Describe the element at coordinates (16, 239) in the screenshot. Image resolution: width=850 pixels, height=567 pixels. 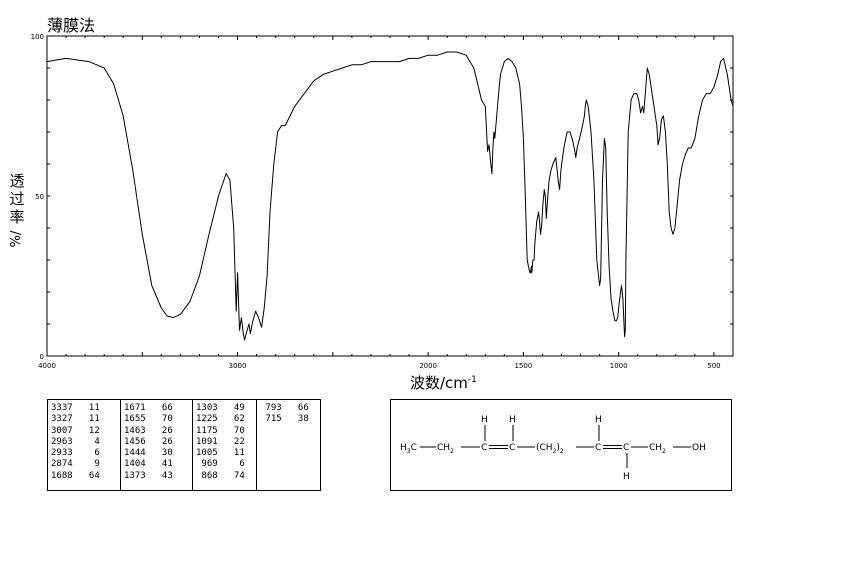
I see `y-axis-label-unit: %/` at that location.